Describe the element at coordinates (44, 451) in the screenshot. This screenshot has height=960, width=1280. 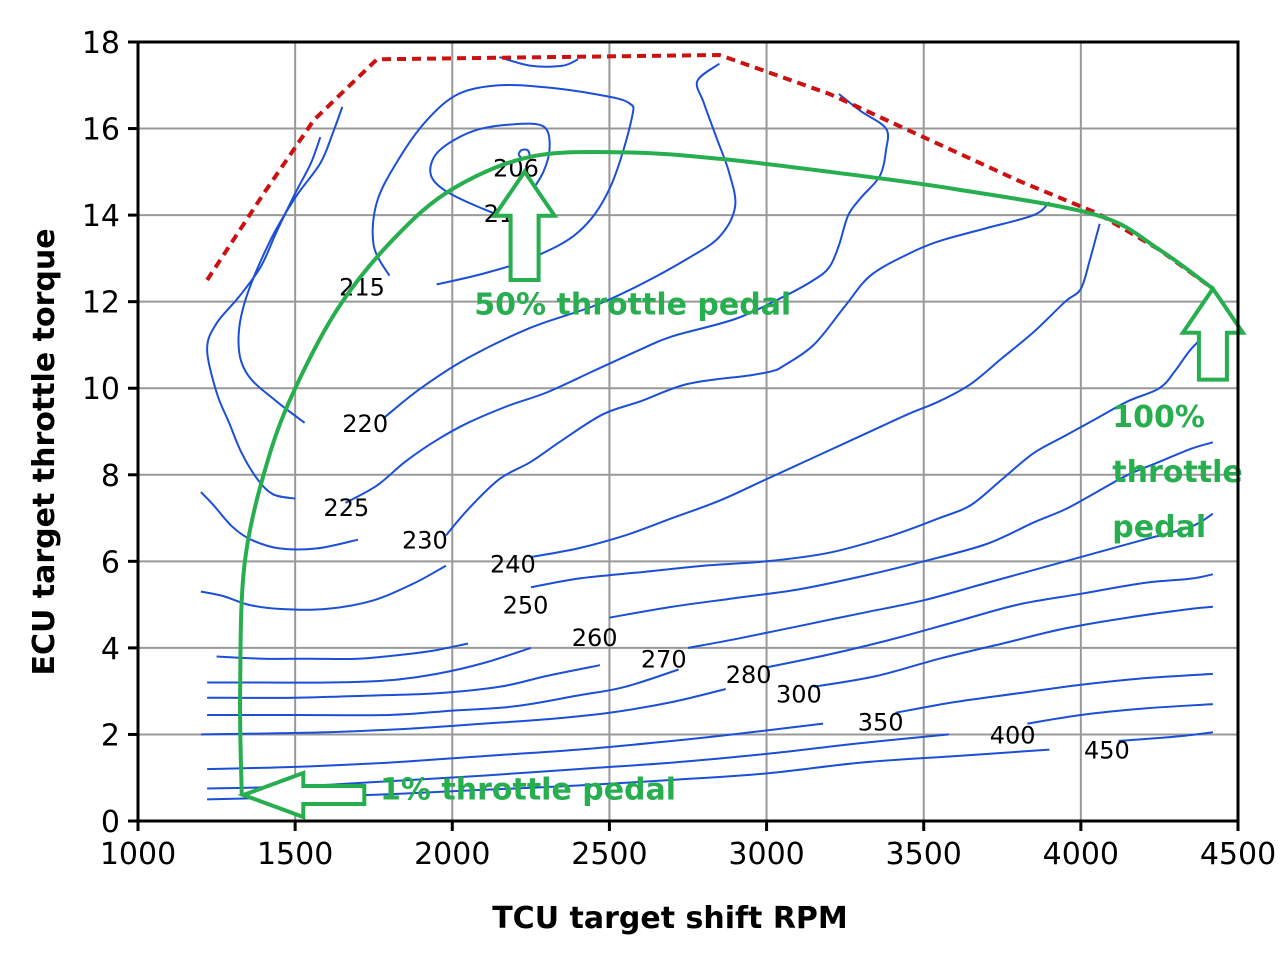
I see `y-axis-label: ECU target throttle torque` at that location.